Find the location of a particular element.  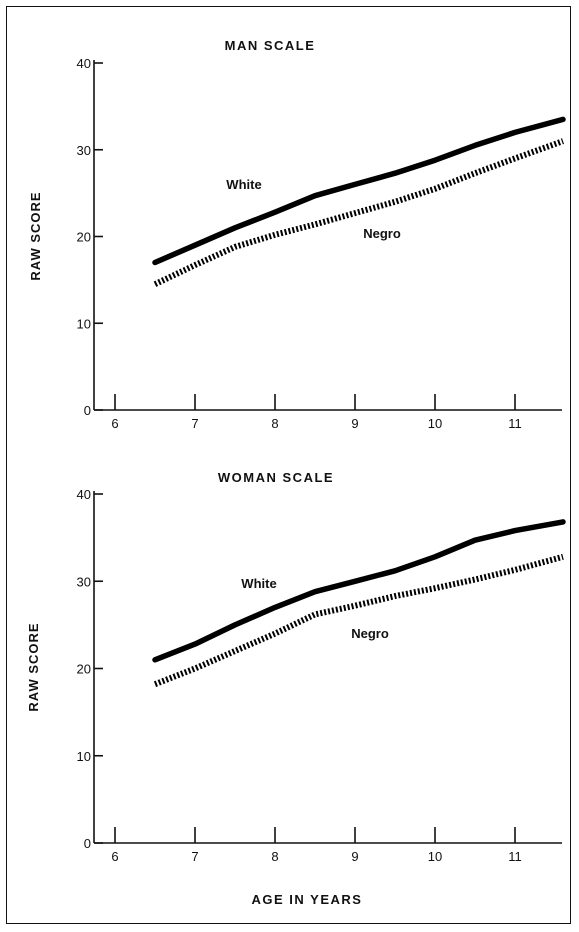

chart-title: MAN SCALE is located at coordinates (270, 45).